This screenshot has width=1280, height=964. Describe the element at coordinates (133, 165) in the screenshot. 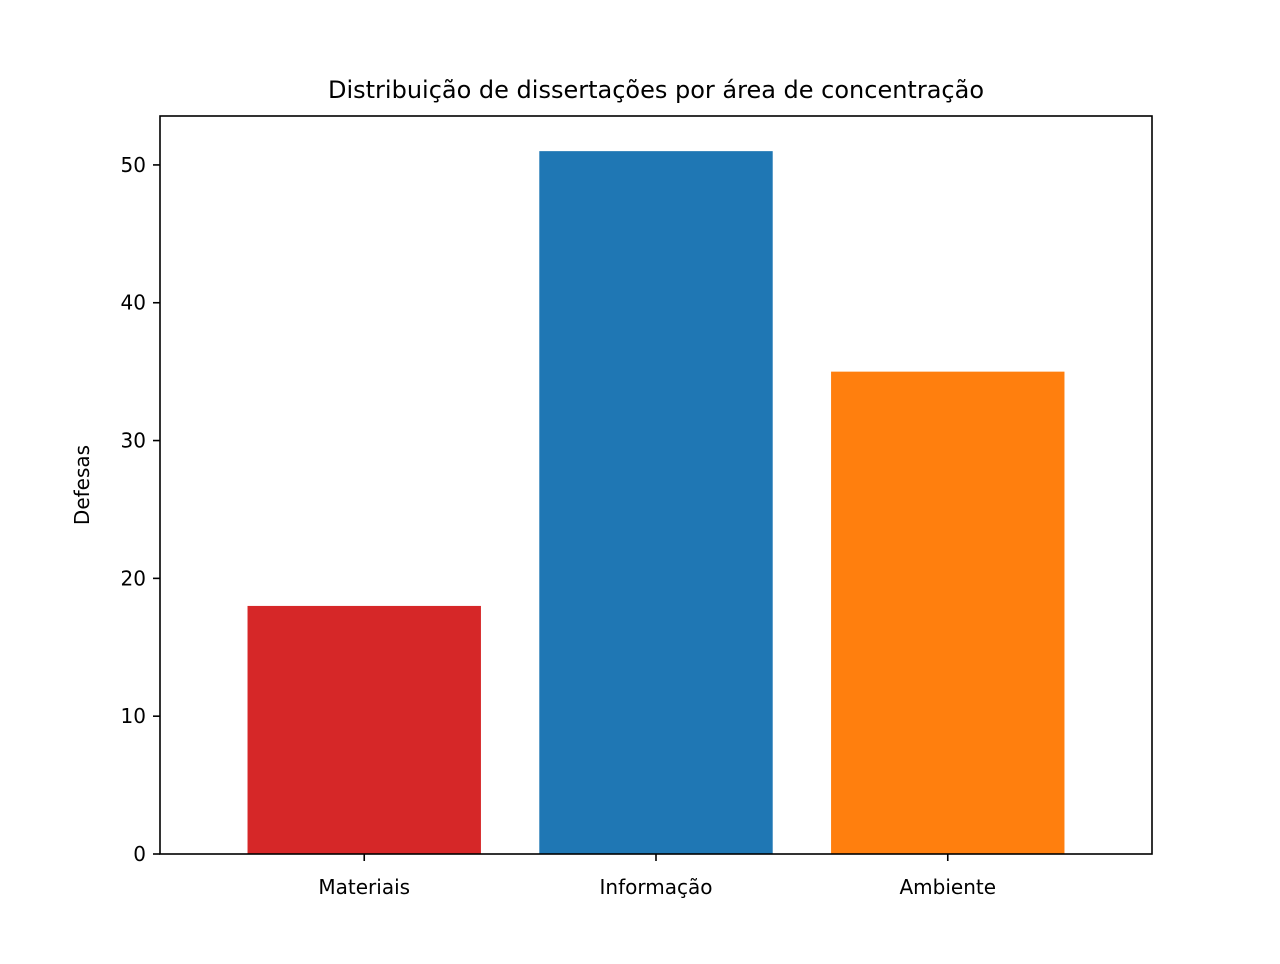

I see `y-tick-label: 50` at that location.